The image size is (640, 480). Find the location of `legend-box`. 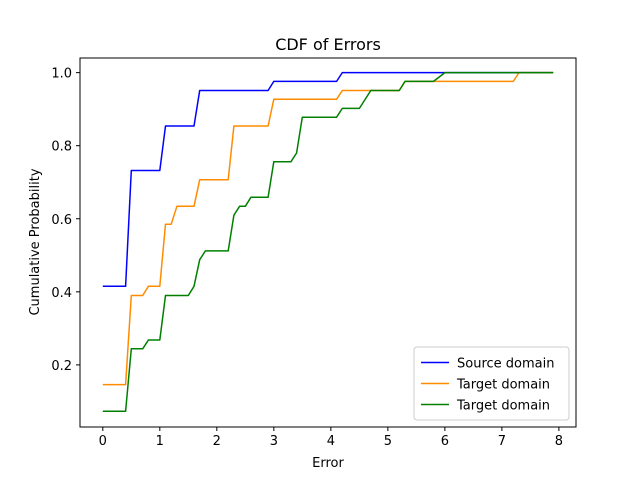

legend-box is located at coordinates (491, 383).